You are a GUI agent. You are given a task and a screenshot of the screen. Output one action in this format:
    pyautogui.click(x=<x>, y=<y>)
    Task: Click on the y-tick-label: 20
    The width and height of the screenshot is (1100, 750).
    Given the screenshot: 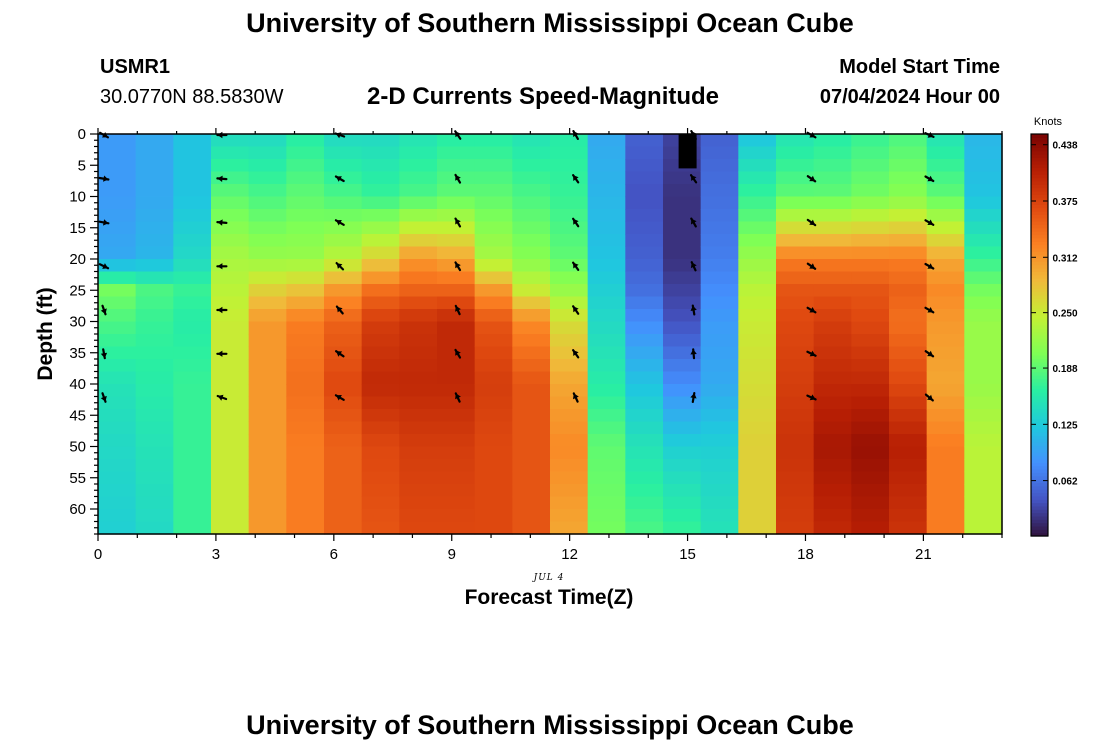 What is the action you would take?
    pyautogui.click(x=77, y=259)
    